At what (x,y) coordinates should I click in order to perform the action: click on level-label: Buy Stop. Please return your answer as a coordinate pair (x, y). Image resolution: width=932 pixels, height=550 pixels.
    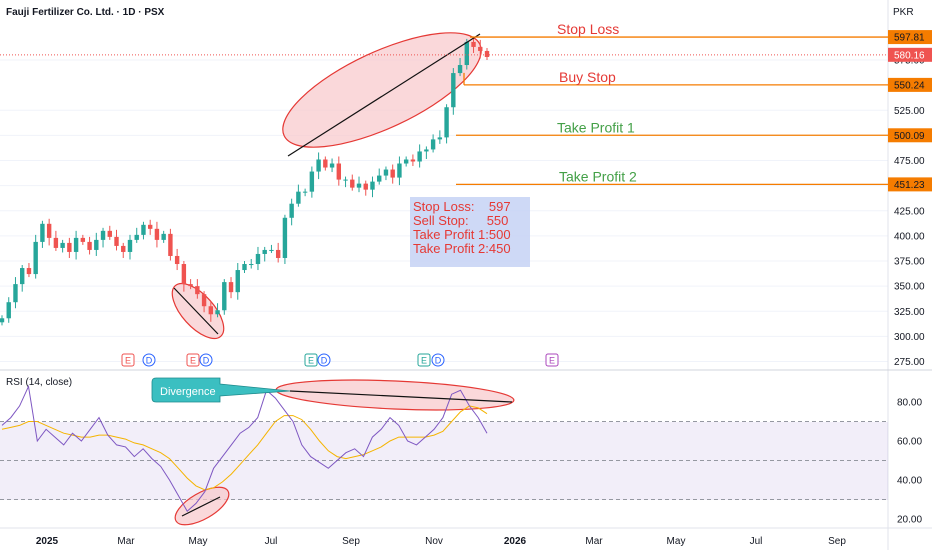
    Looking at the image, I should click on (587, 77).